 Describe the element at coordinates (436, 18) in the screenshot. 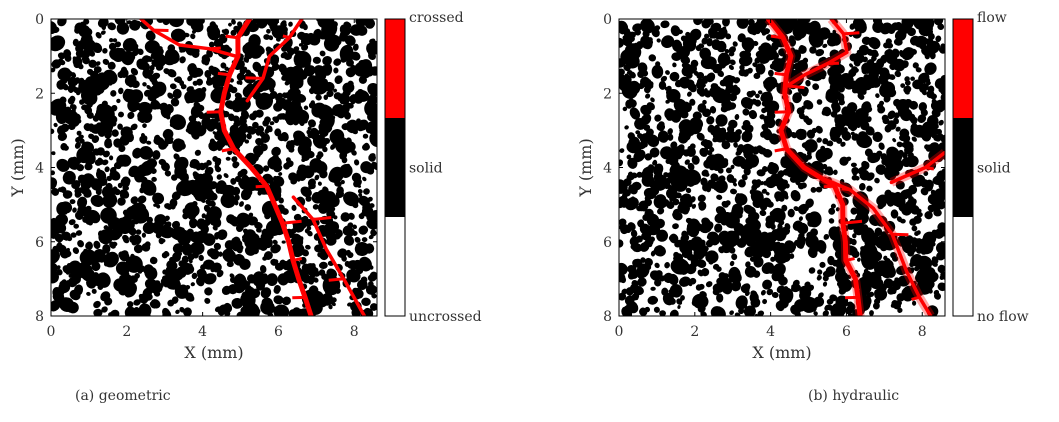

I see `chart-a-colorbar-label-top: crossed` at that location.